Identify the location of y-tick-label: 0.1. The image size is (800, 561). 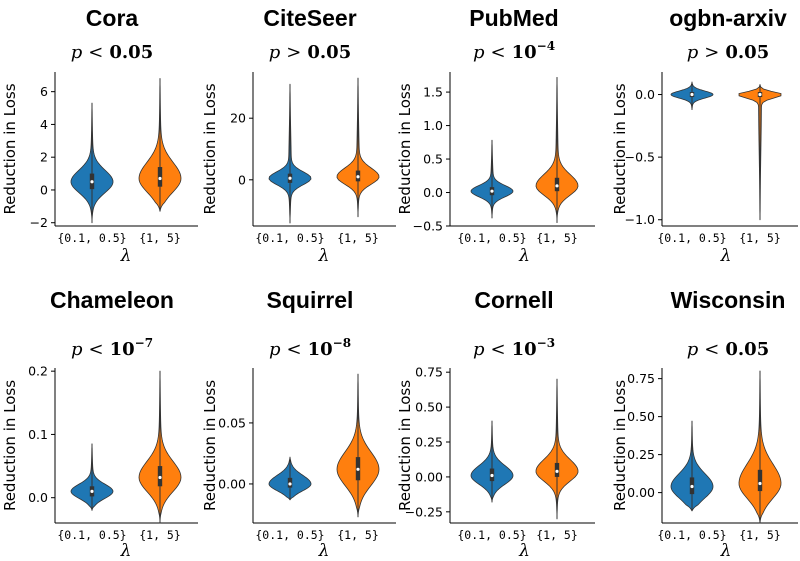
(38, 434).